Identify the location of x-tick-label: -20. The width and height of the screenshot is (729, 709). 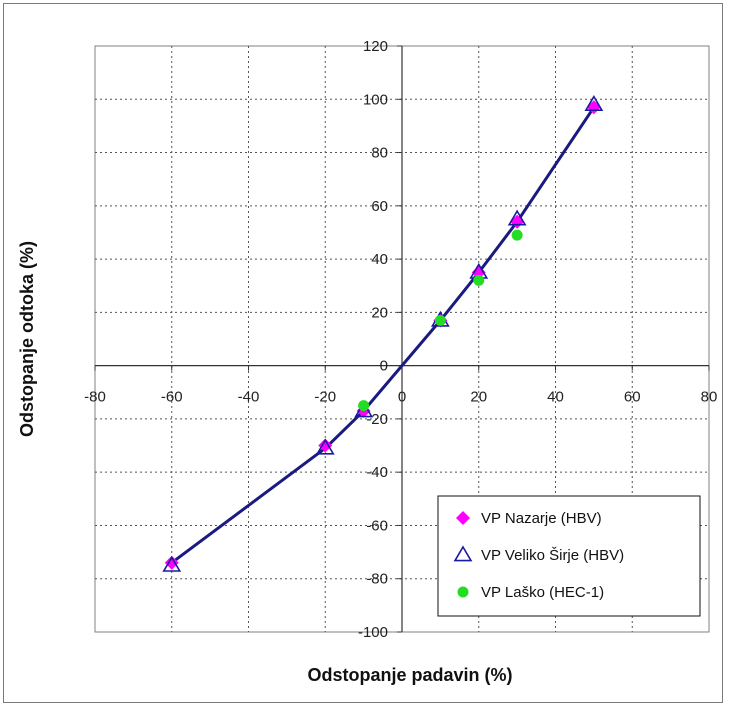
(325, 397).